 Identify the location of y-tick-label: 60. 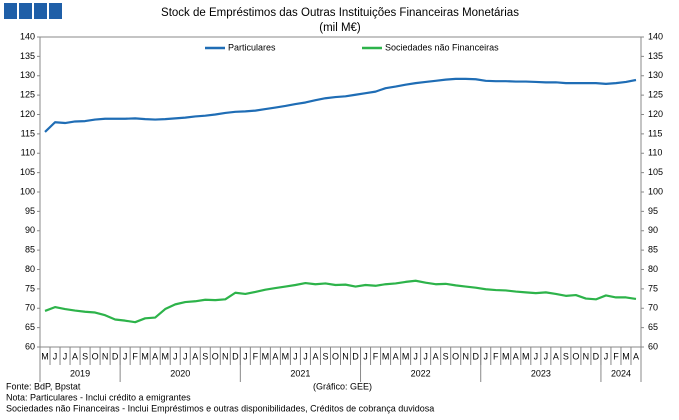
(30, 346).